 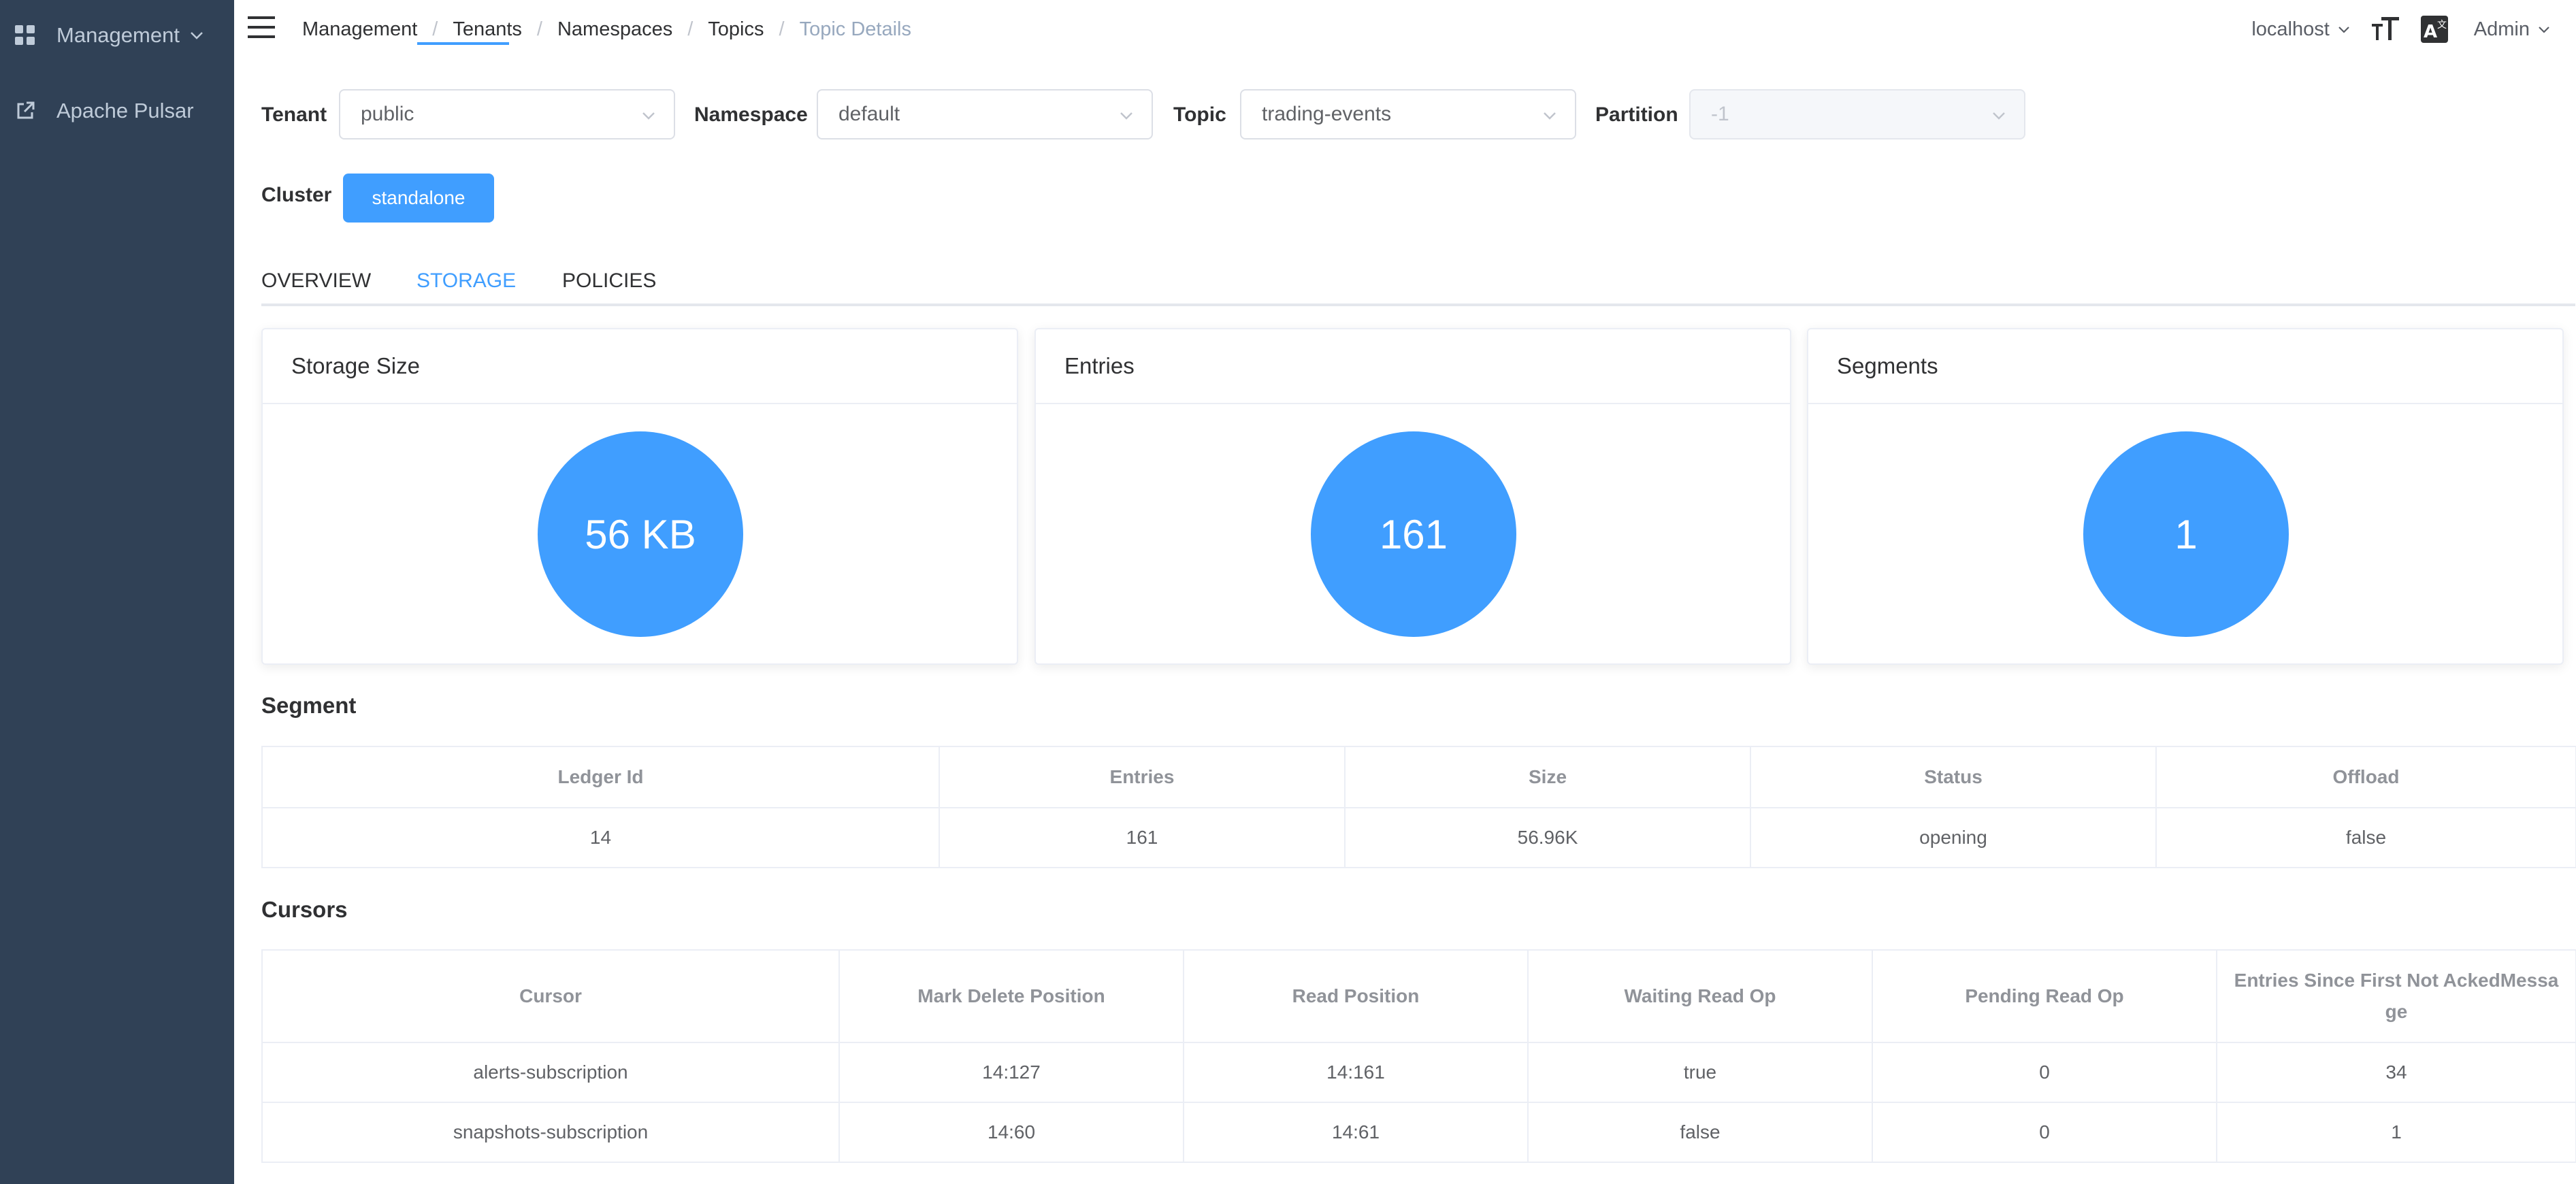 What do you see at coordinates (1356, 996) in the screenshot?
I see `column-header: Read Position` at bounding box center [1356, 996].